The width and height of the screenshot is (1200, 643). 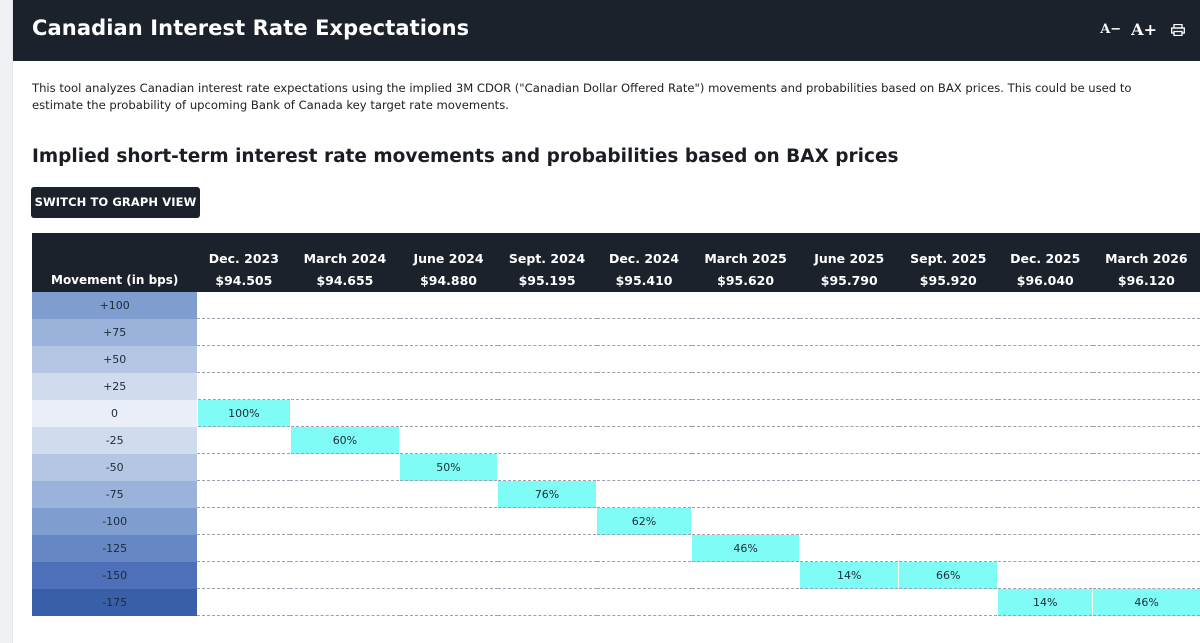 What do you see at coordinates (1111, 29) in the screenshot?
I see `decrease-font-button: A−` at bounding box center [1111, 29].